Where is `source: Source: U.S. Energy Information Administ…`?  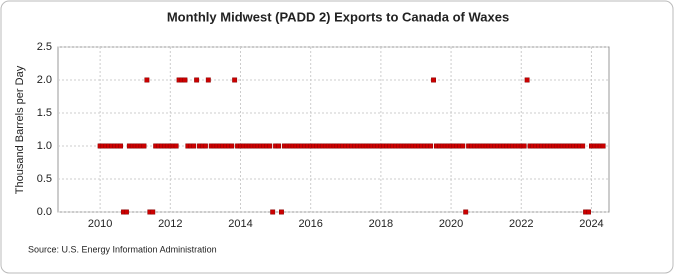 source: Source: U.S. Energy Information Administ… is located at coordinates (122, 249).